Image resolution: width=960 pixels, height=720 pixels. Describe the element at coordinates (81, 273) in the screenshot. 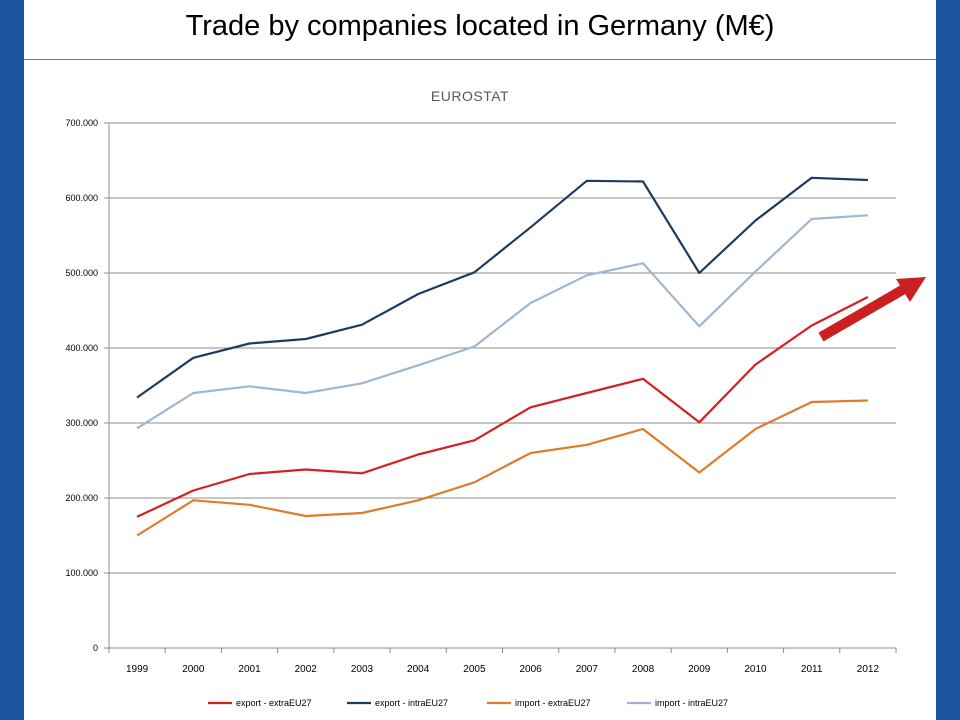

I see `y-tick-label: 500.000` at that location.